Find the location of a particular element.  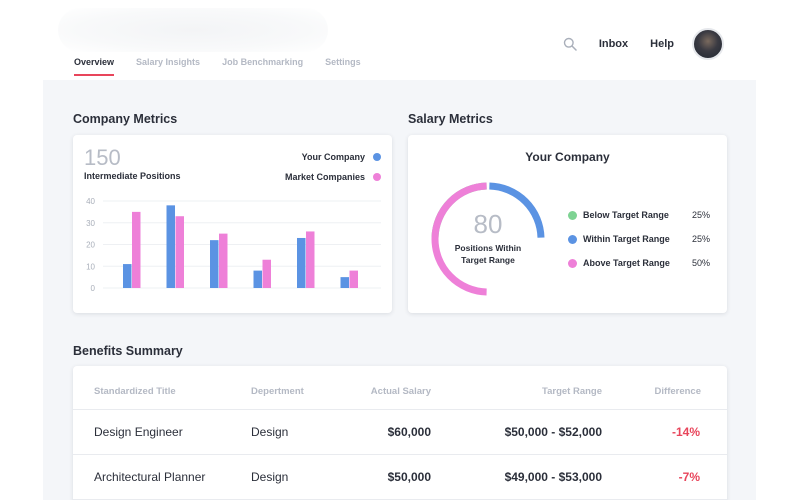

cell-difference: -7% is located at coordinates (689, 477).